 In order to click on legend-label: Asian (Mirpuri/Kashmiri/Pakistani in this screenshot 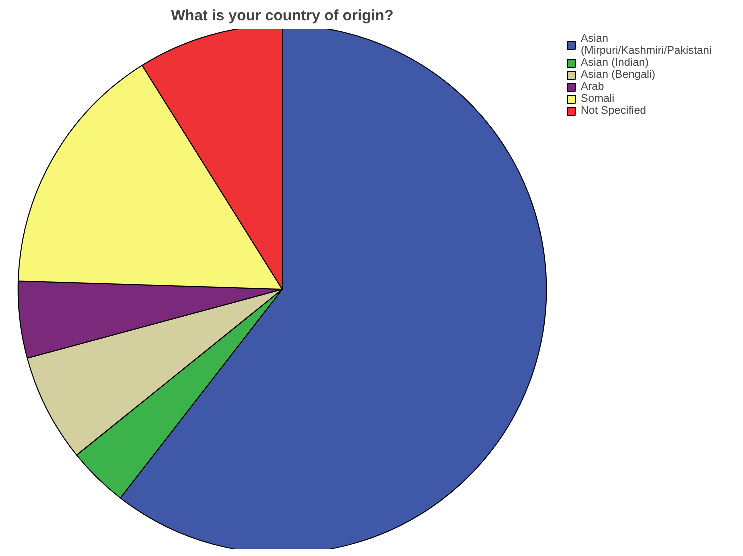, I will do `click(646, 45)`.